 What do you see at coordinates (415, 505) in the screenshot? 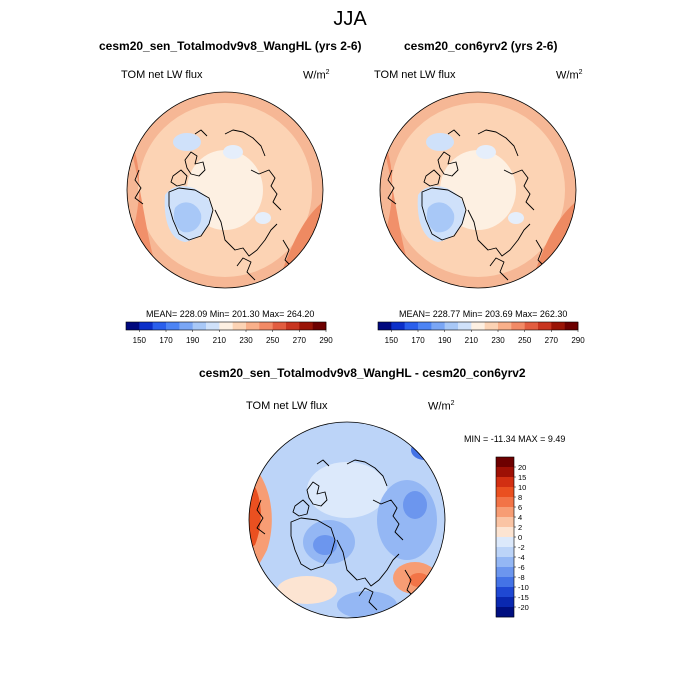
I see `field-cool-east-core` at bounding box center [415, 505].